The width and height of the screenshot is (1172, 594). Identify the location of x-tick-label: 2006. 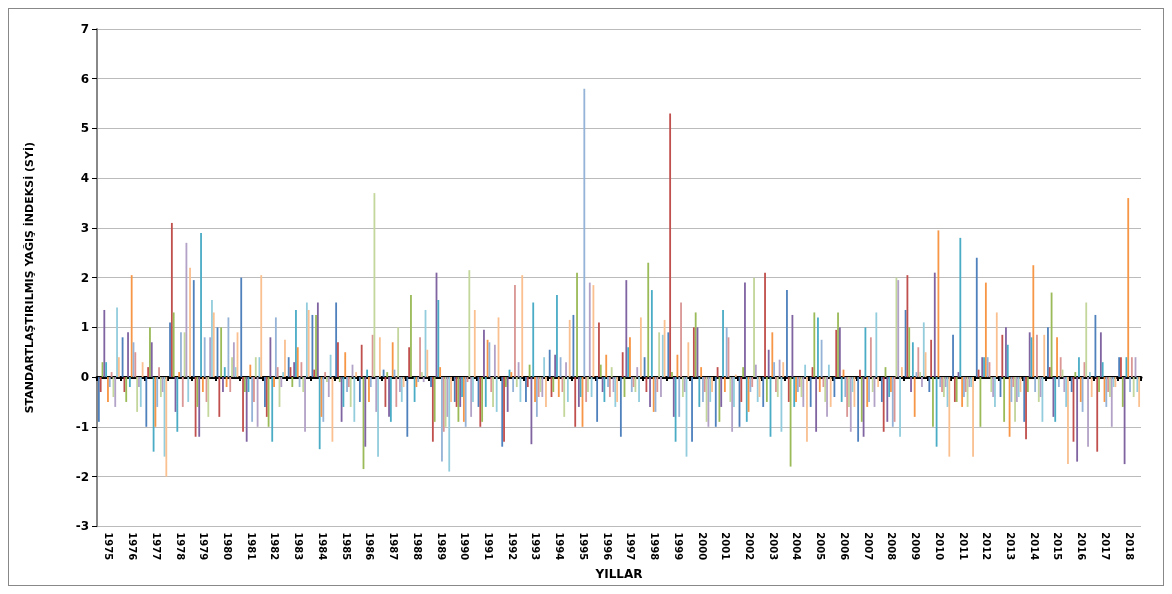
(844, 546).